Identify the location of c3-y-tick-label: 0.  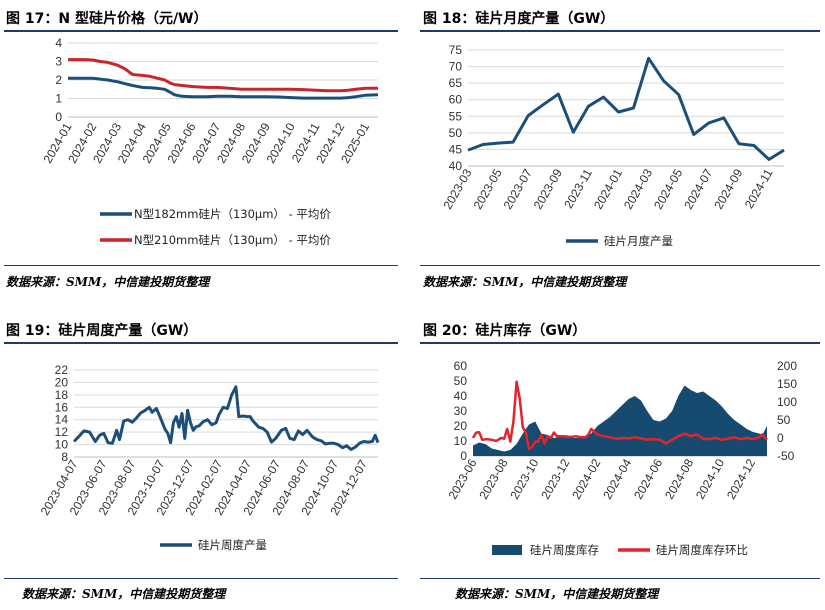
(463, 456).